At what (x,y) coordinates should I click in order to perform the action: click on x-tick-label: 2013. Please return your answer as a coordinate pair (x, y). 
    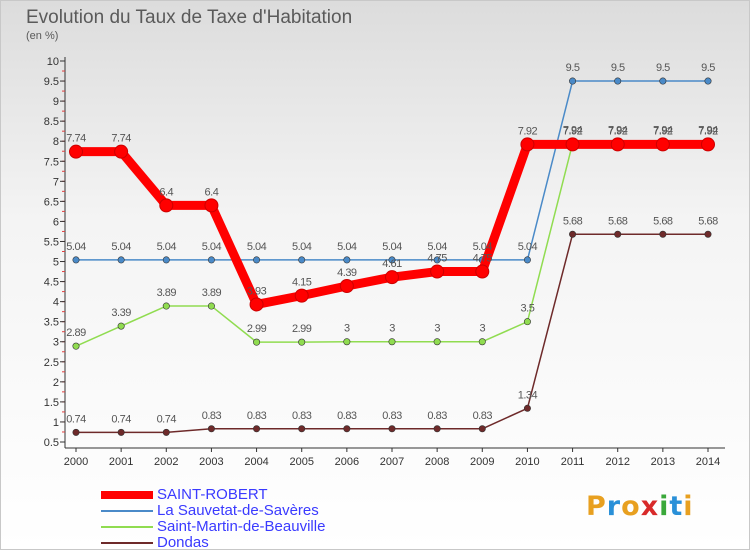
    Looking at the image, I should click on (663, 462).